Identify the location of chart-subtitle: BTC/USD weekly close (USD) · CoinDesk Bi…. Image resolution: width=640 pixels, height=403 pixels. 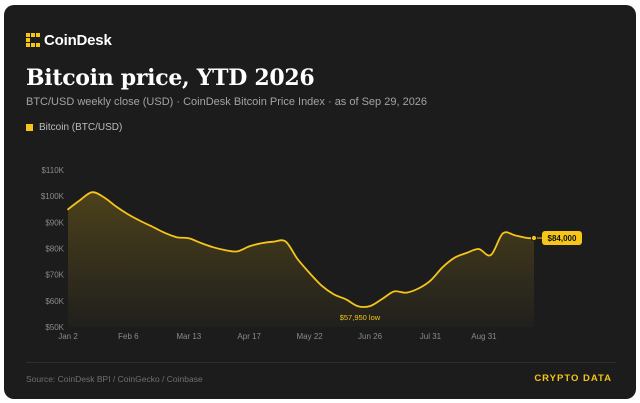
(227, 102).